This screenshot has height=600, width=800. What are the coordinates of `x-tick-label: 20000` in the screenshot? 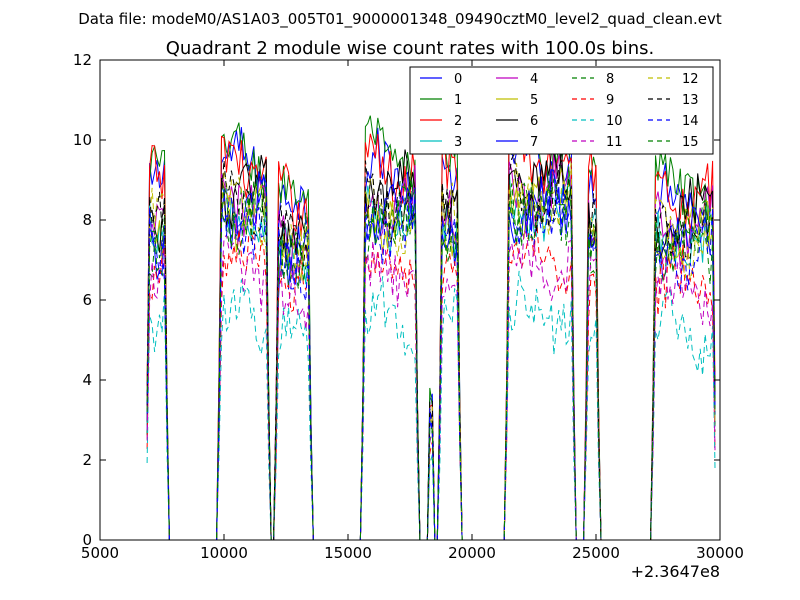 It's located at (472, 553).